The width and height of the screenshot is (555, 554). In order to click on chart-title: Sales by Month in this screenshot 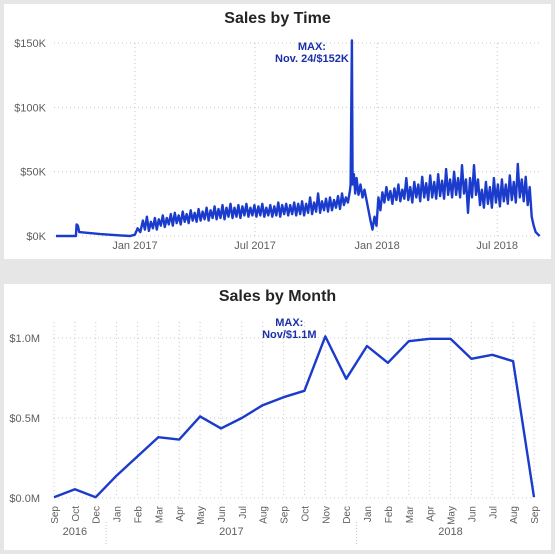, I will do `click(277, 296)`.